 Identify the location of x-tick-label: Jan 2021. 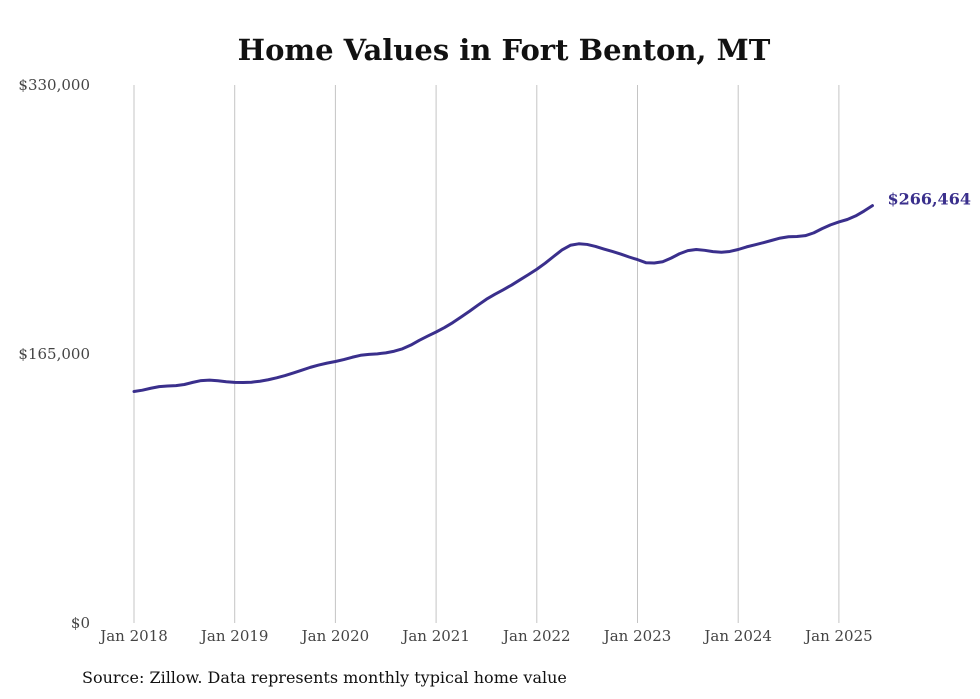
(435, 636).